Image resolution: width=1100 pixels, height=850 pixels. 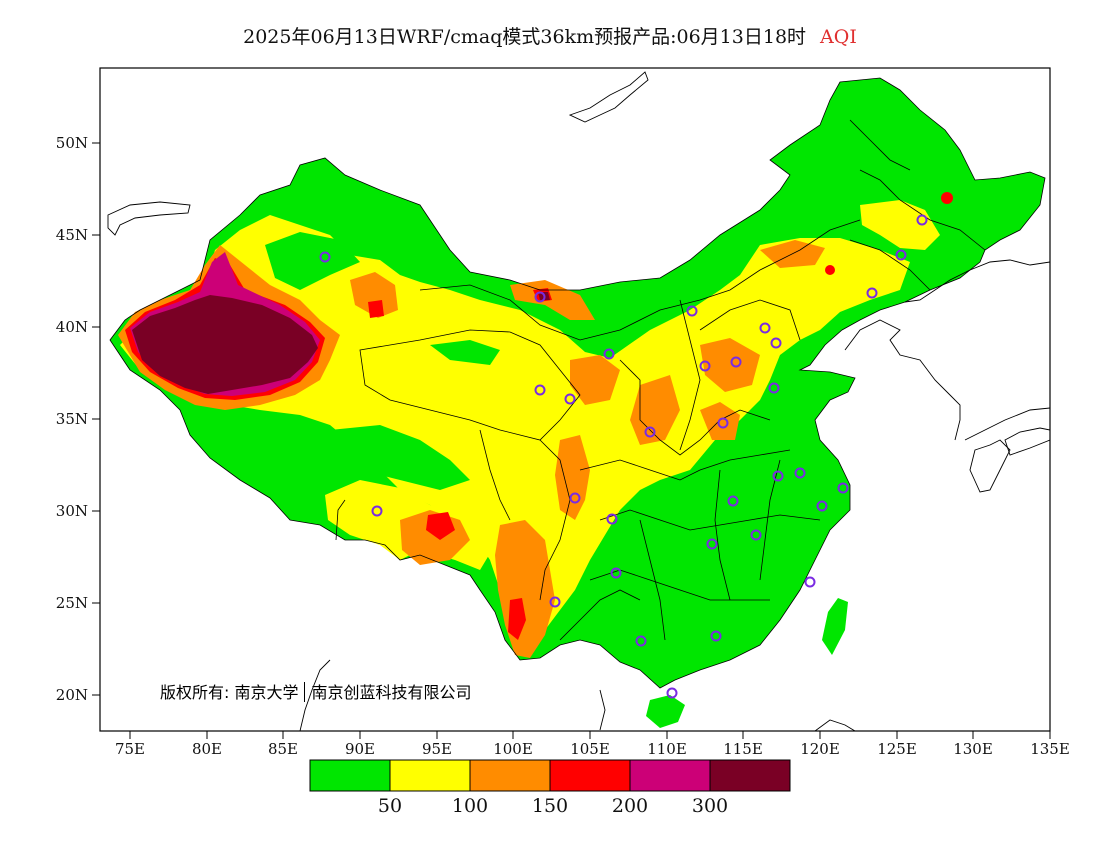 I want to click on region-yellow-north, so click(x=900, y=225).